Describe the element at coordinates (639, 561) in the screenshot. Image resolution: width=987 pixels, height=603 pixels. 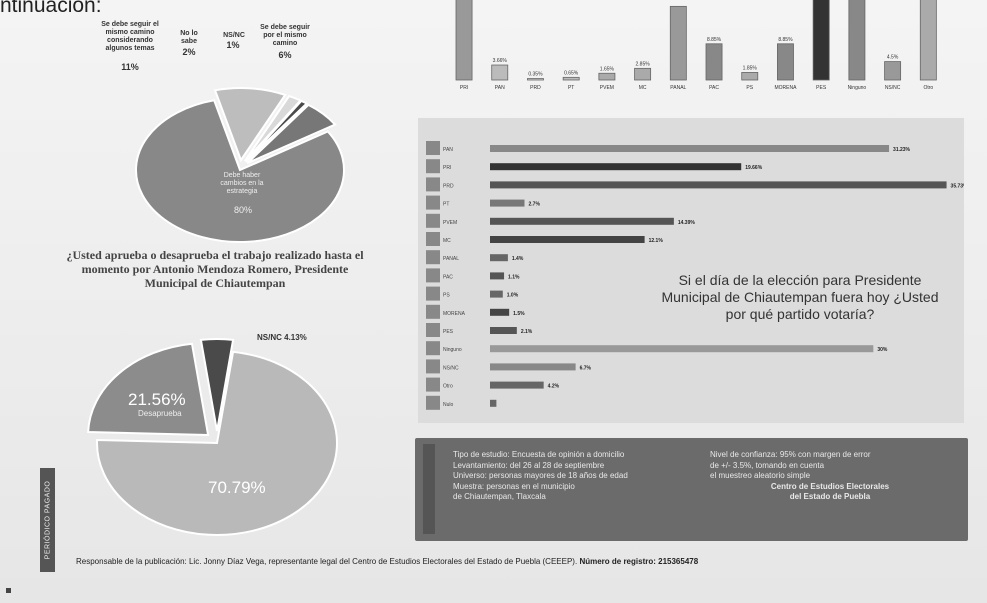
I see `footer-registry: Número de registro: 215365478` at that location.